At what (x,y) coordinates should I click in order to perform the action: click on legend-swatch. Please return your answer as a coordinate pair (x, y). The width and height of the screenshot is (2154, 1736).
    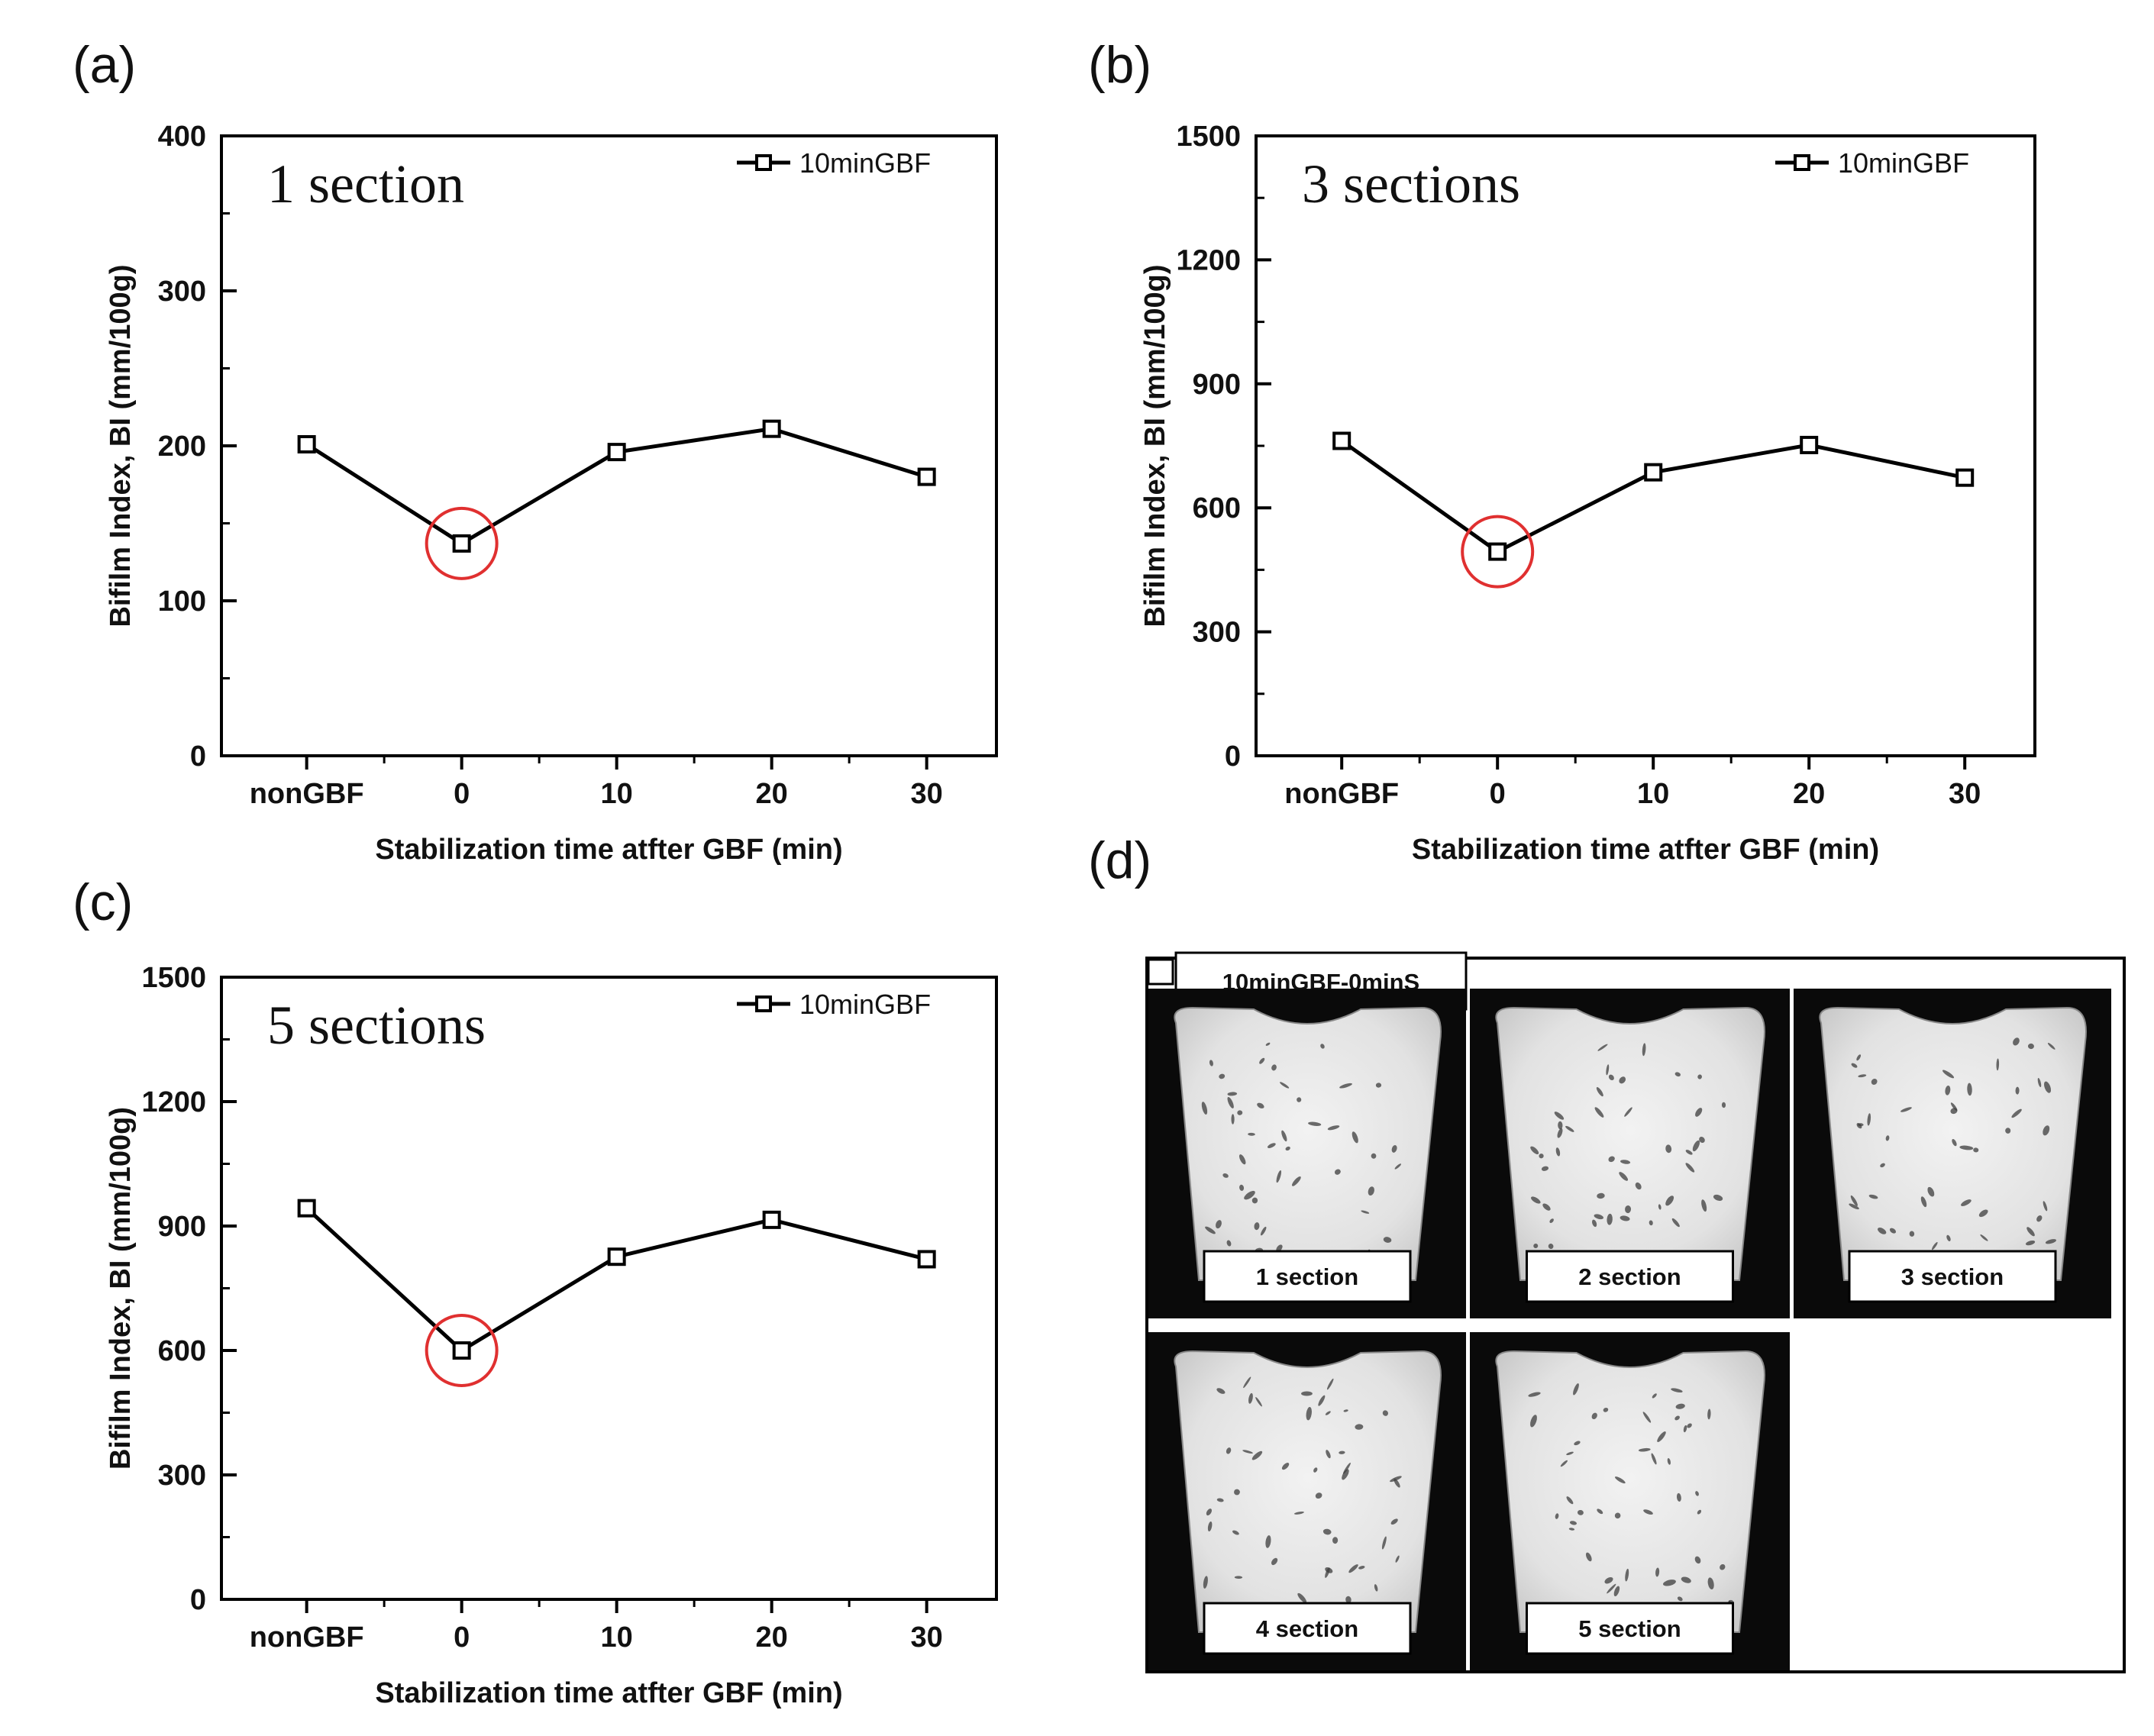
    Looking at the image, I should click on (1160, 972).